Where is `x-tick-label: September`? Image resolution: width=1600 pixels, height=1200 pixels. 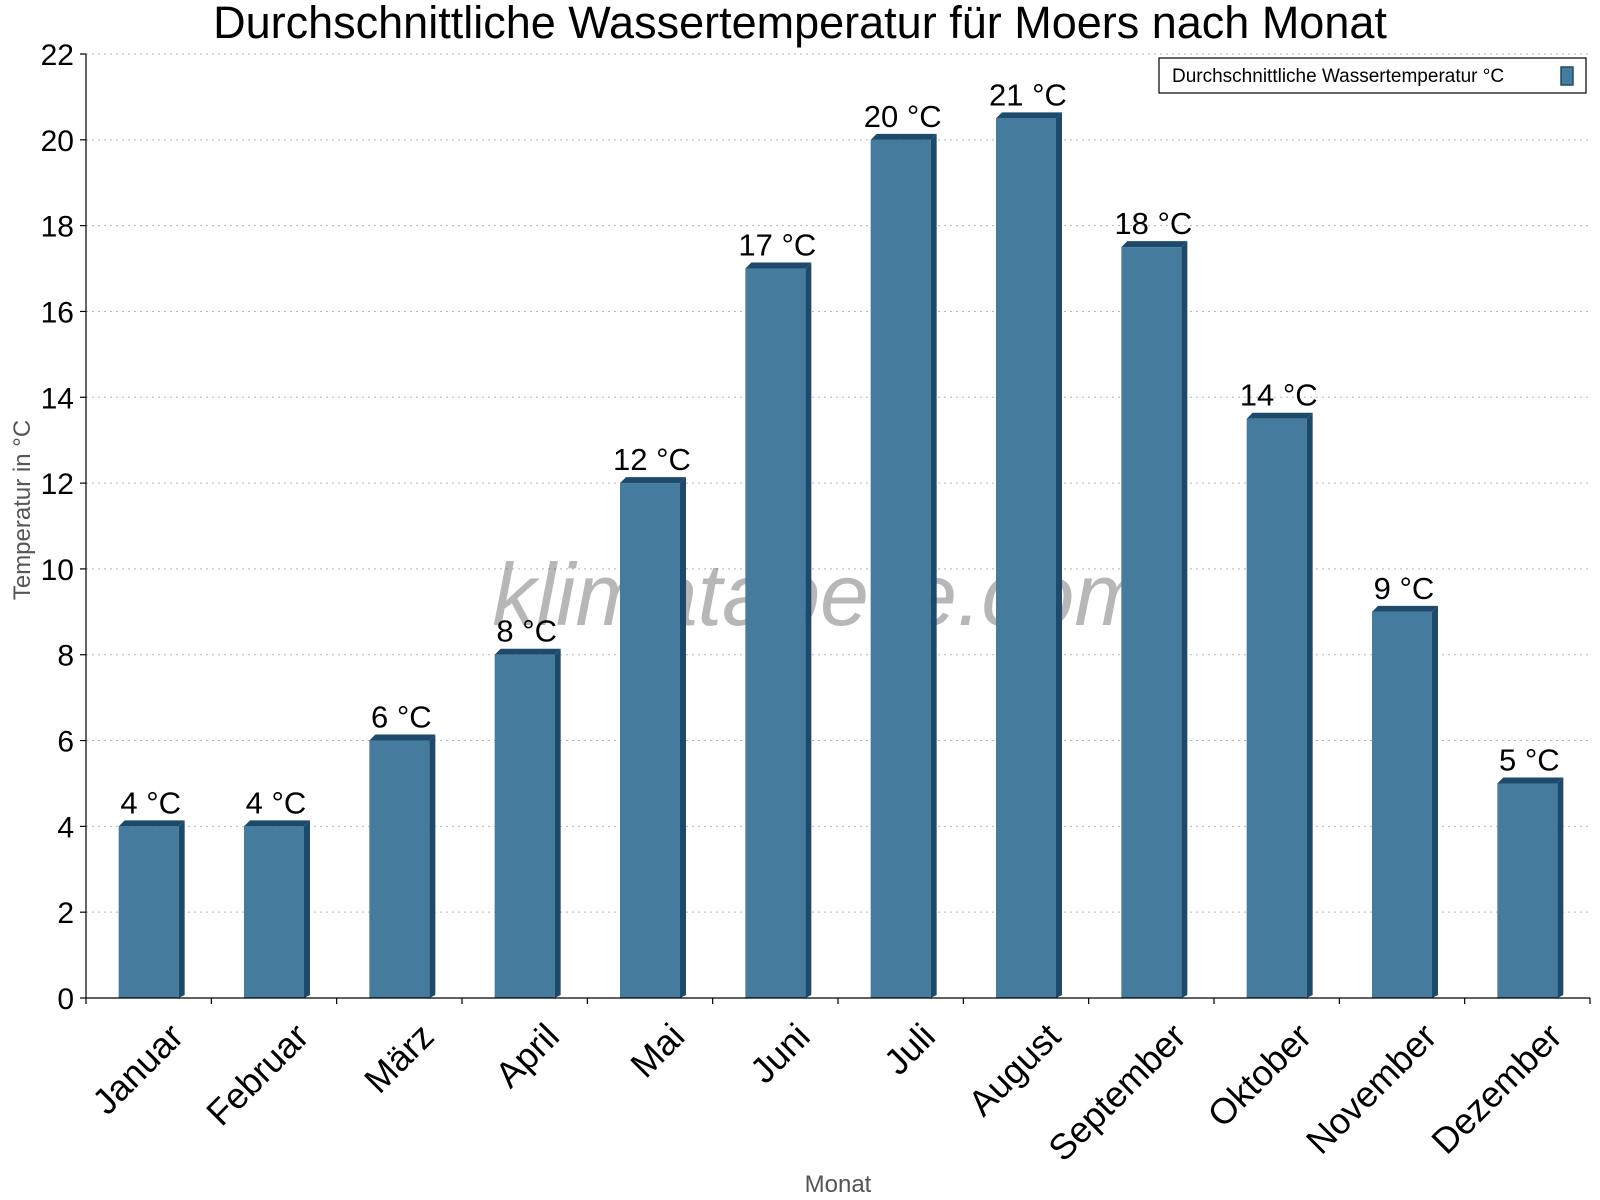 x-tick-label: September is located at coordinates (1117, 1092).